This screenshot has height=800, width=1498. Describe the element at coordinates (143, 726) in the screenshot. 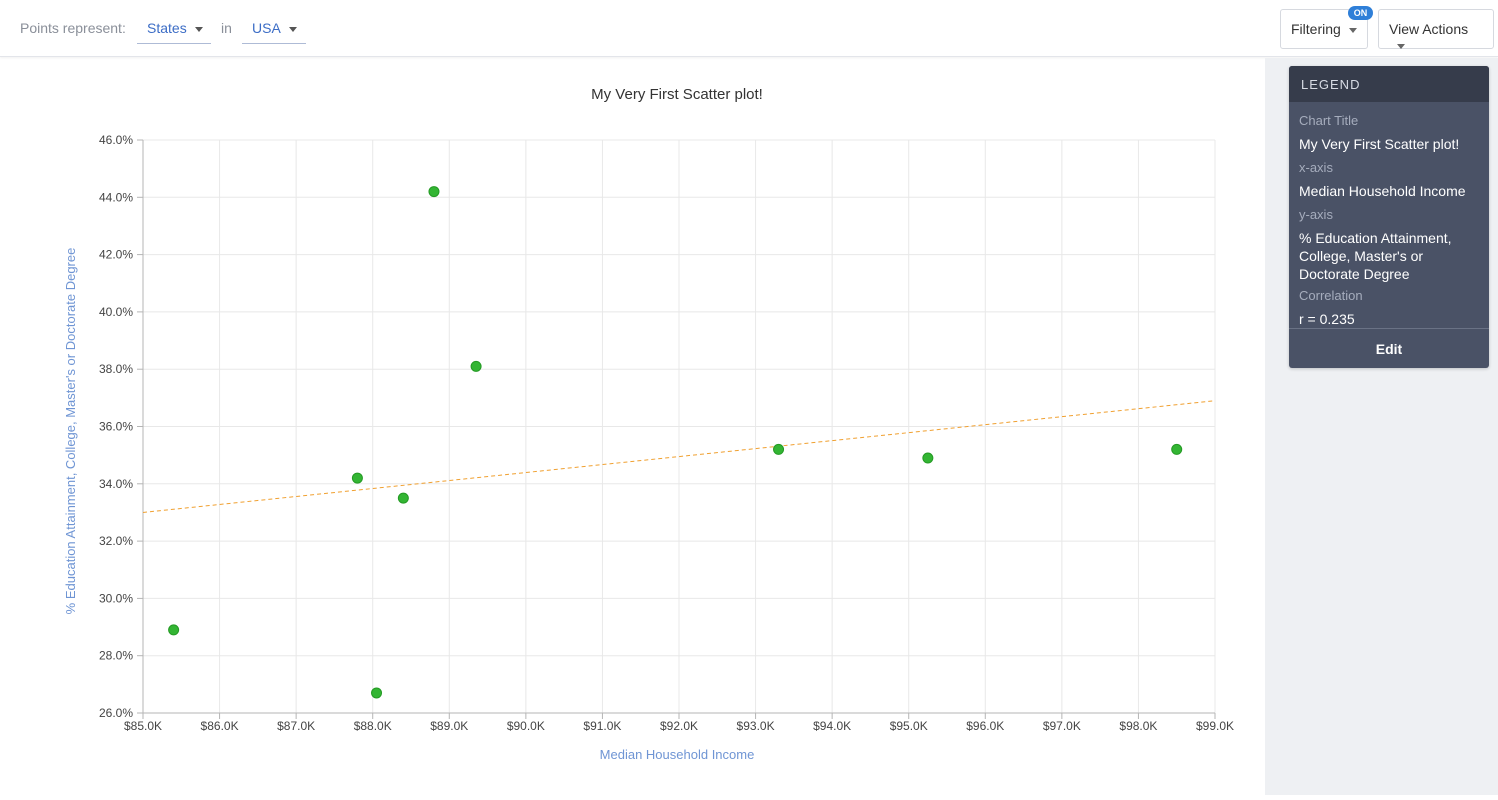

I see `x-tick-label: $85.0K` at that location.